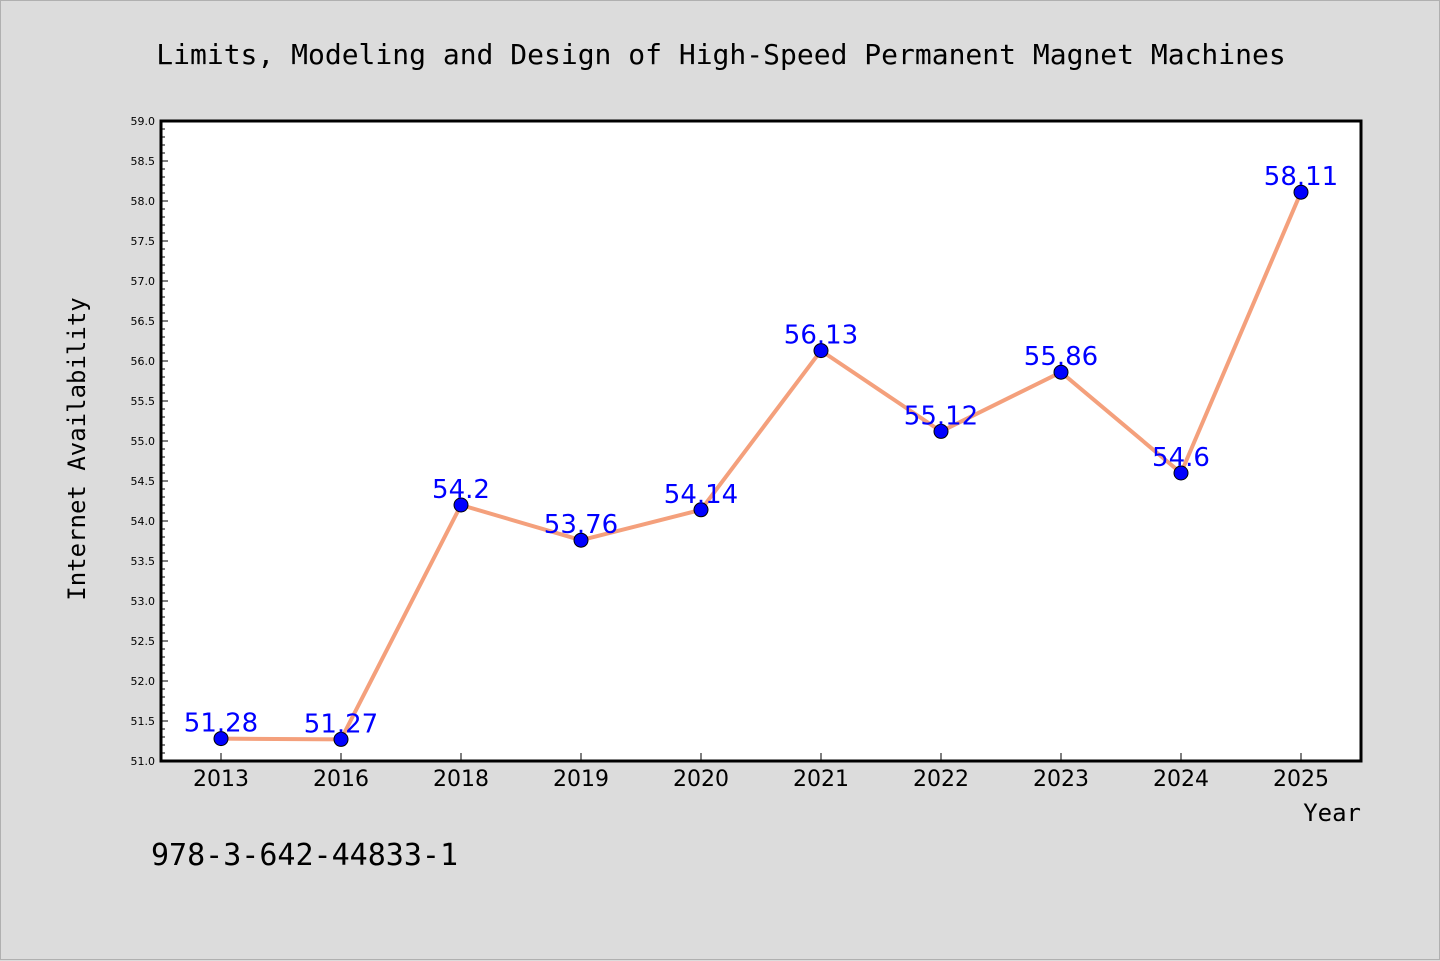 Image resolution: width=1440 pixels, height=961 pixels. What do you see at coordinates (143, 481) in the screenshot?
I see `y-tick-label: 54.5` at bounding box center [143, 481].